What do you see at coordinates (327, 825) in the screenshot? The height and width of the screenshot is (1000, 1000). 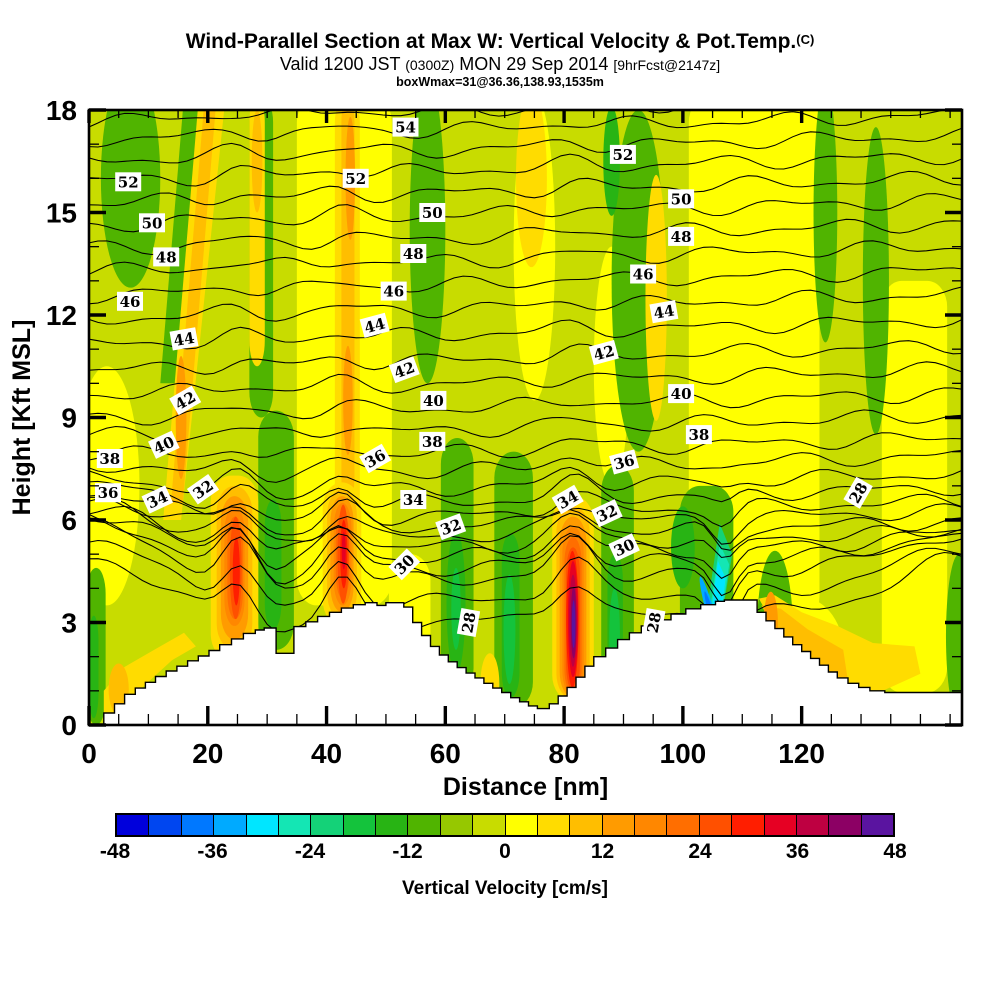 I see `colorbar-segment--24-to--20` at bounding box center [327, 825].